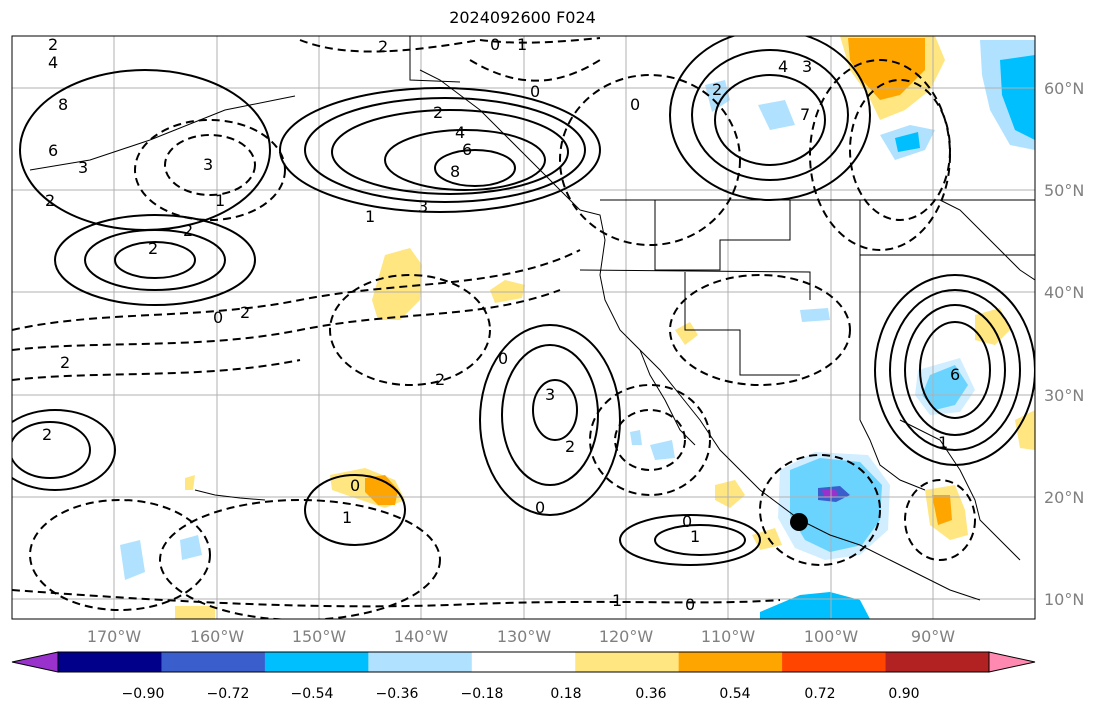 The image size is (1105, 712). I want to click on colorbar-outline, so click(523, 662).